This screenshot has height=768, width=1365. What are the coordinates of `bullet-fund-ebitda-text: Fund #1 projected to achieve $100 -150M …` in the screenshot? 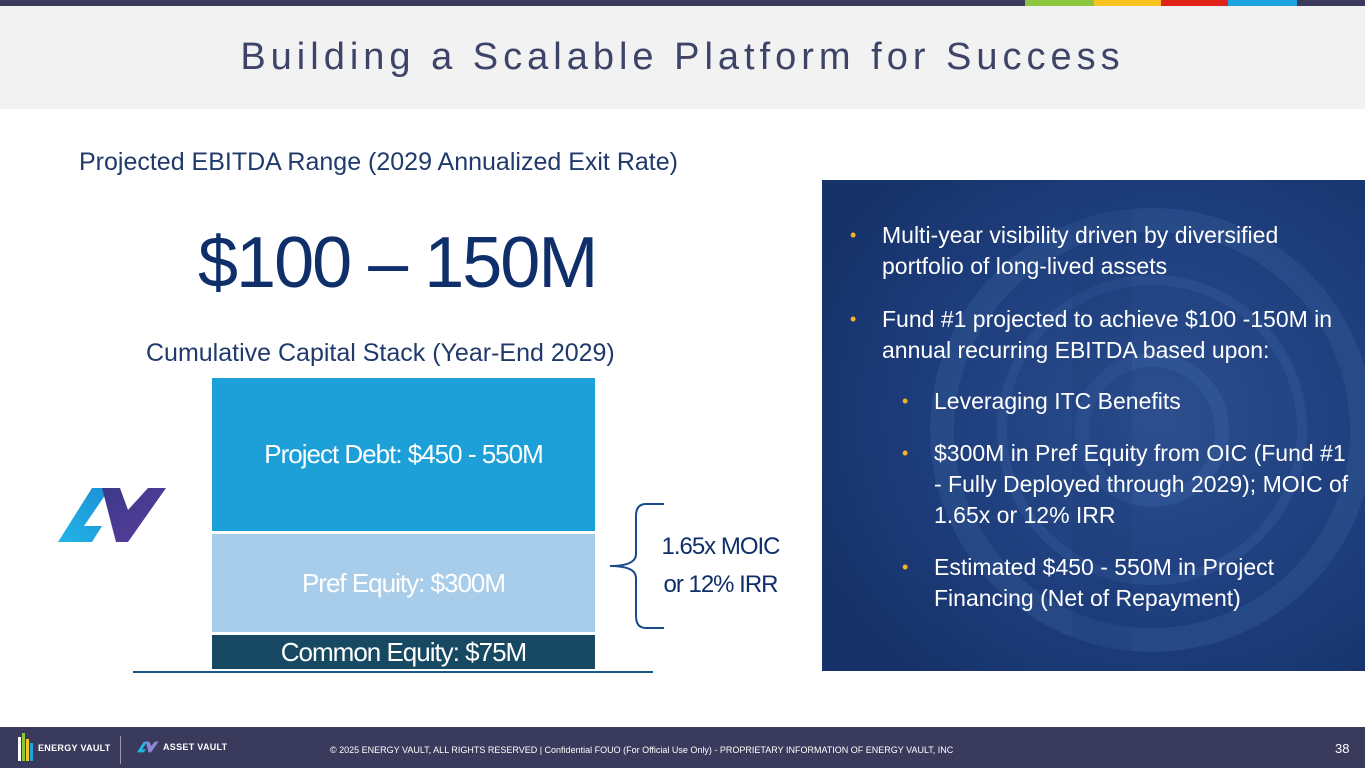 It's located at (1107, 334).